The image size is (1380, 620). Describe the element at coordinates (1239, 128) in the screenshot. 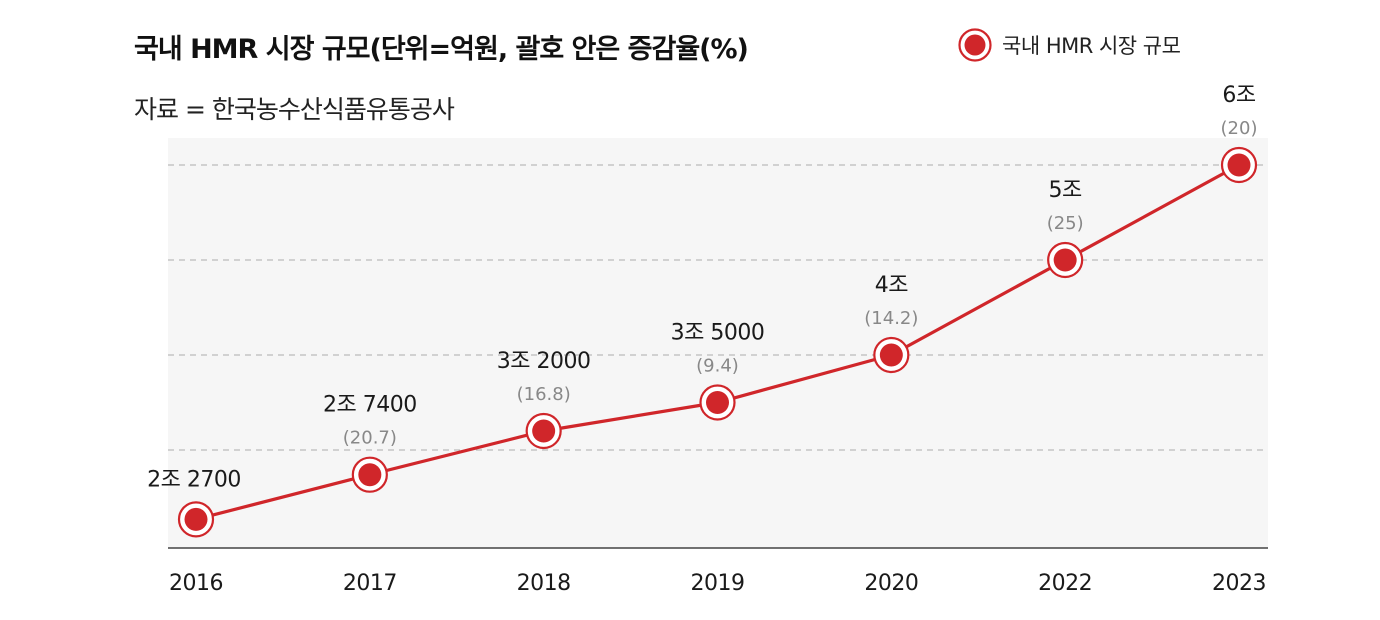

I see `growth-label-2023: (20)` at that location.